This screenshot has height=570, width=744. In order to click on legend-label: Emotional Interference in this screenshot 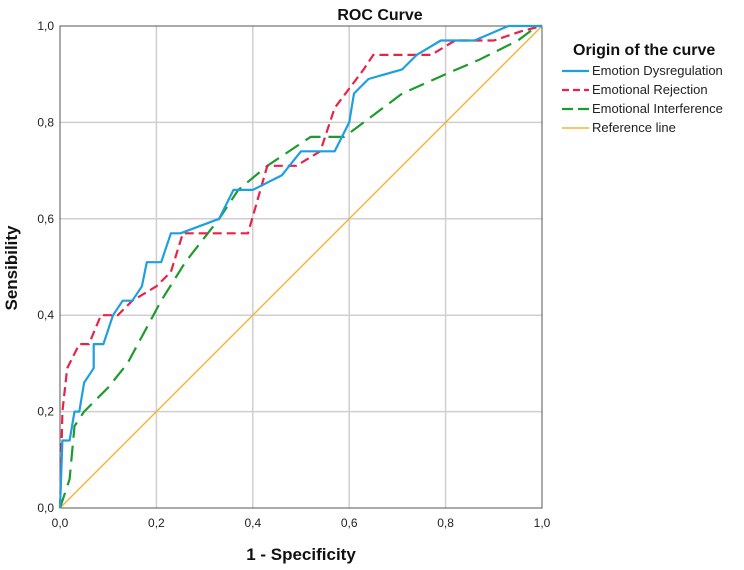, I will do `click(657, 108)`.